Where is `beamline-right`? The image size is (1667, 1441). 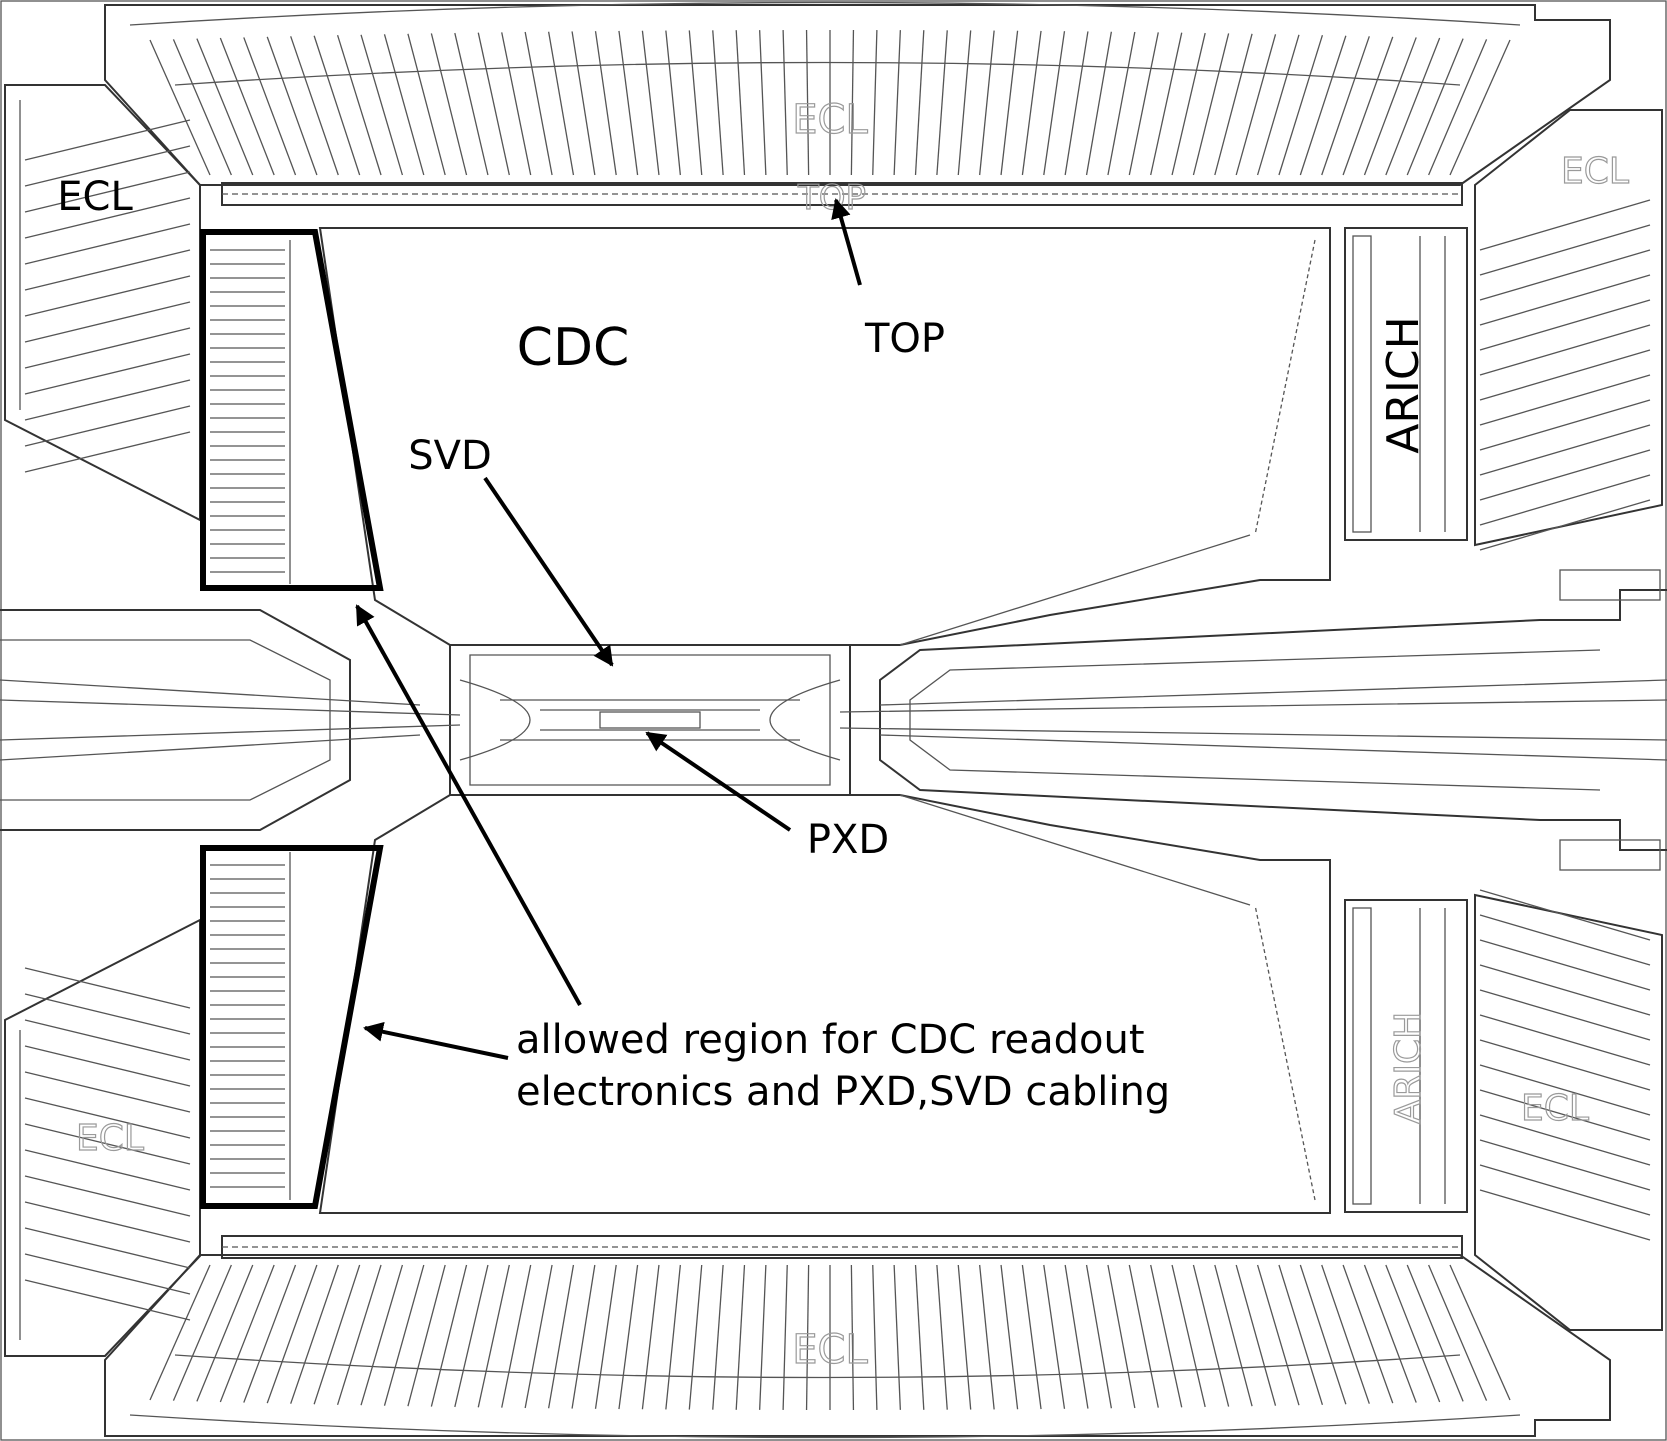 beamline-right is located at coordinates (1253, 720).